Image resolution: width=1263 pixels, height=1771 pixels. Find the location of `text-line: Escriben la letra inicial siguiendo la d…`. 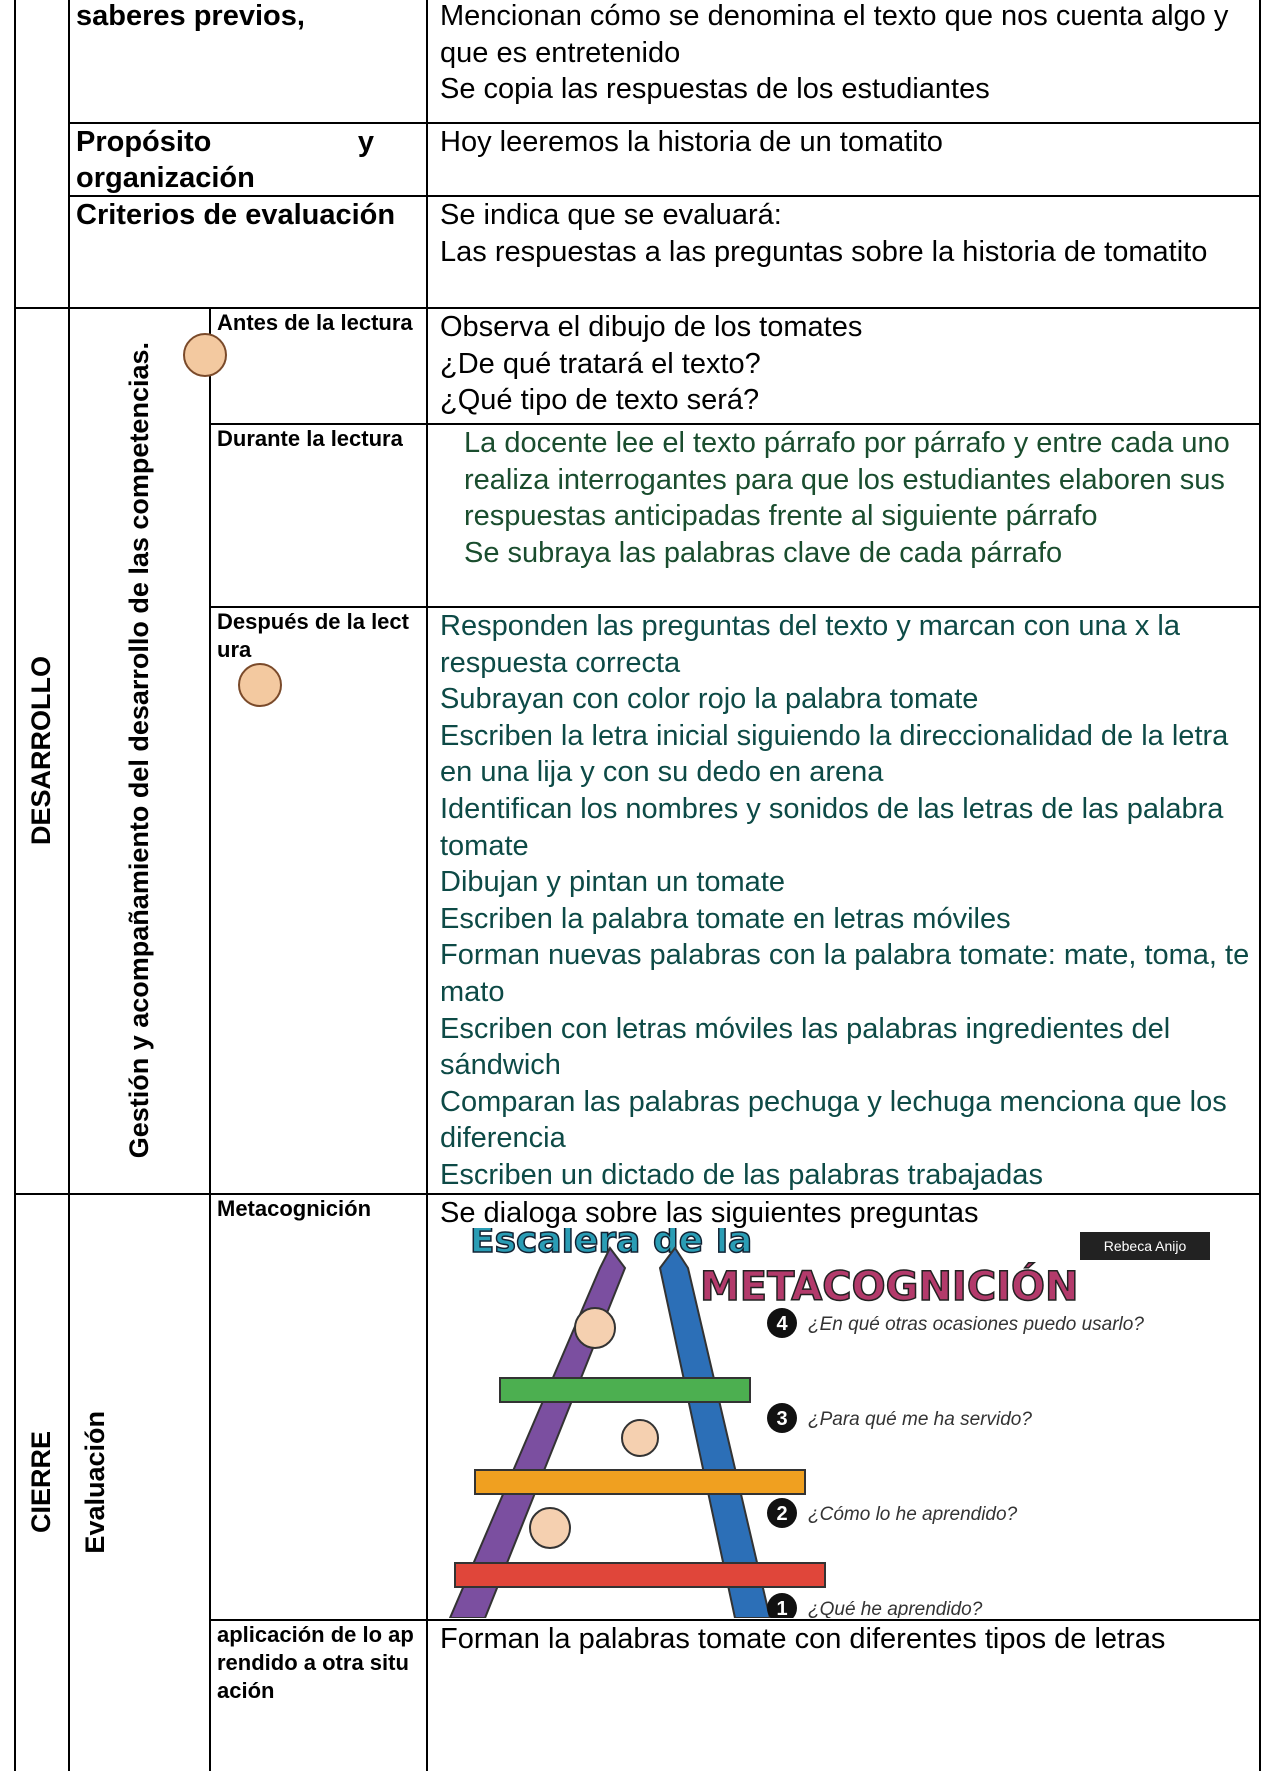

text-line: Escriben la letra inicial siguiendo la d… is located at coordinates (834, 754).